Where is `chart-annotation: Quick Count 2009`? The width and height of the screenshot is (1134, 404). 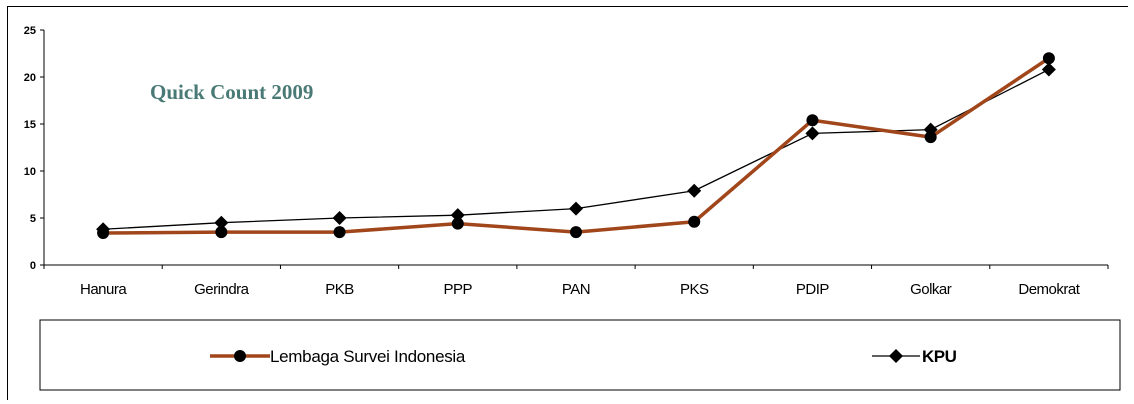
chart-annotation: Quick Count 2009 is located at coordinates (231, 92).